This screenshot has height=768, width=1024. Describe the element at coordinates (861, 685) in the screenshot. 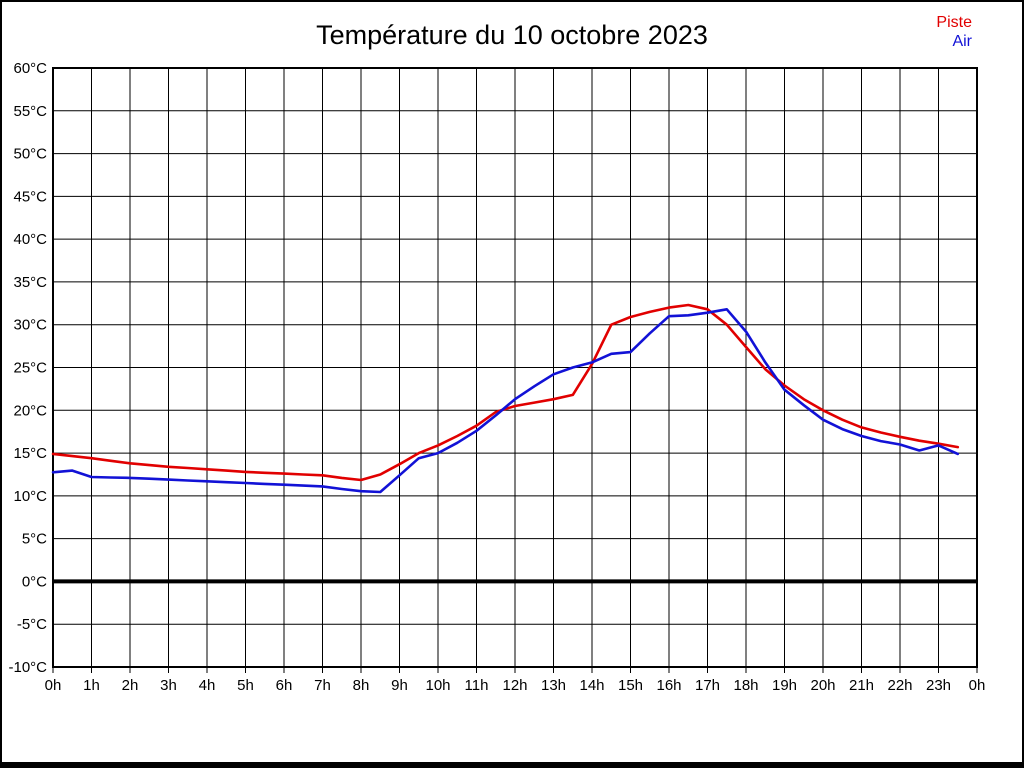

I see `x-tick-label: 21h` at that location.